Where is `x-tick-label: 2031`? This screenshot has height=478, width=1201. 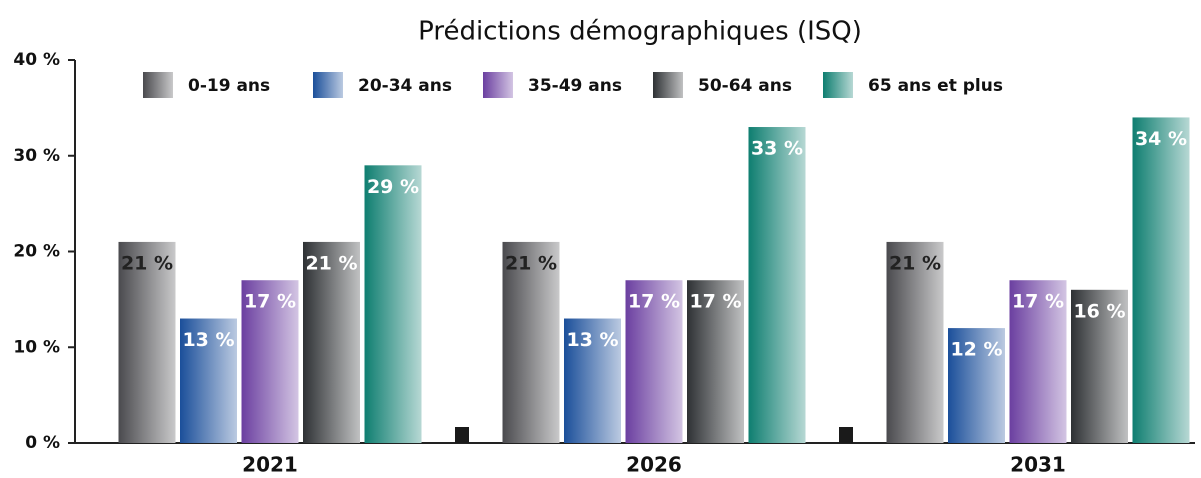
x-tick-label: 2031 is located at coordinates (1038, 465).